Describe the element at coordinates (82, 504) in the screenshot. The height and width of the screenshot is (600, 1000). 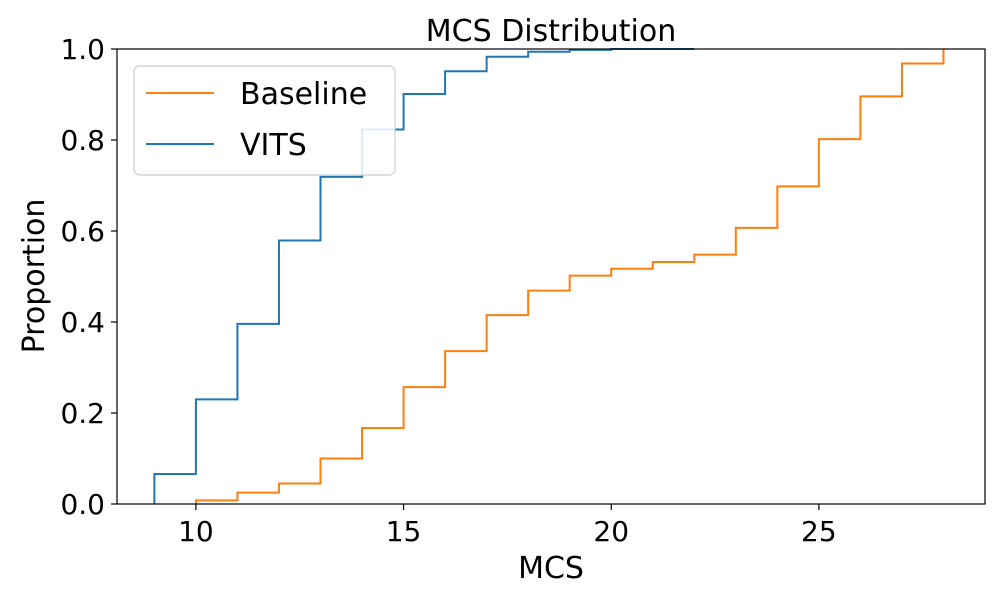
I see `y-tick-label: 0.0` at that location.